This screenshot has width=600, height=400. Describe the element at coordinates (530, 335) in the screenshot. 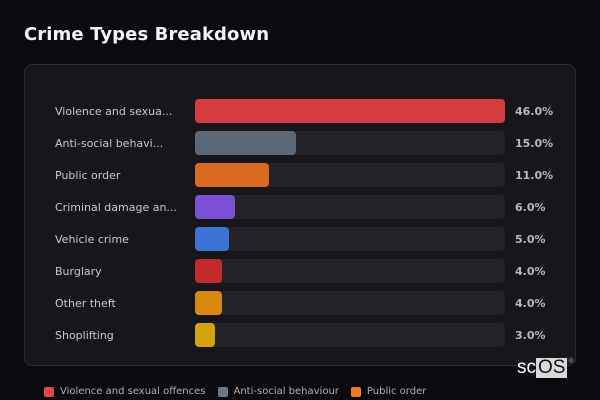

I see `bar-value: 3.0%` at that location.